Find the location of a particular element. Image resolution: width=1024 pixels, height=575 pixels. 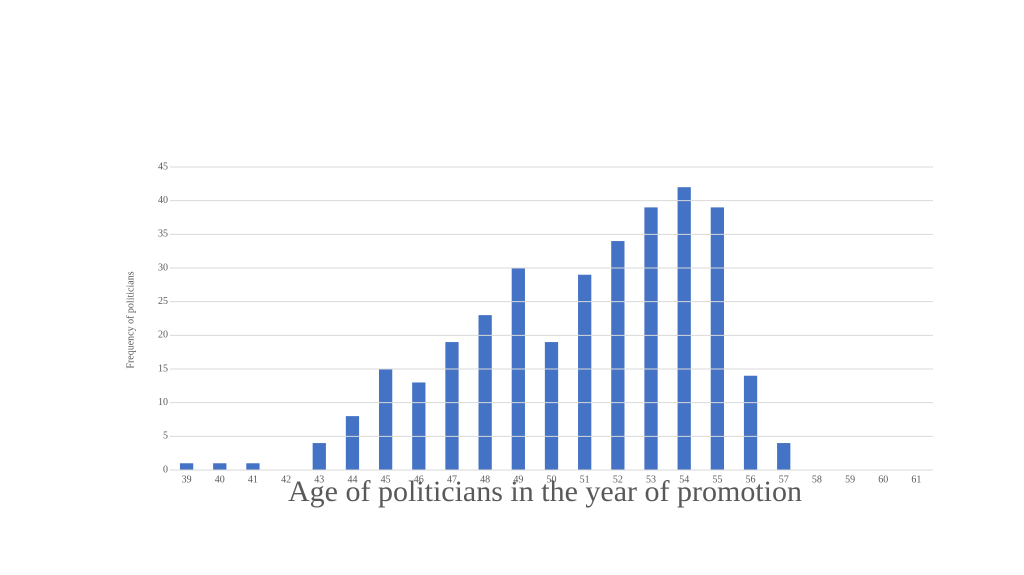

x-tick-label: 55 is located at coordinates (717, 479).